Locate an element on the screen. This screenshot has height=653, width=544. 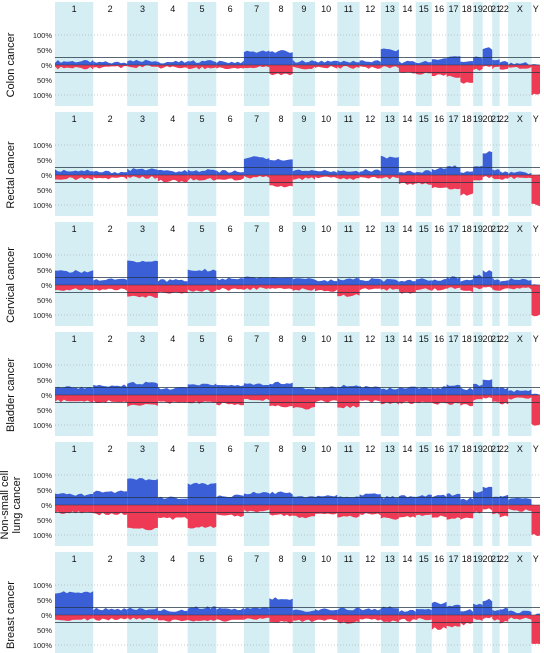
chromosome-label-11: 11 is located at coordinates (348, 9).